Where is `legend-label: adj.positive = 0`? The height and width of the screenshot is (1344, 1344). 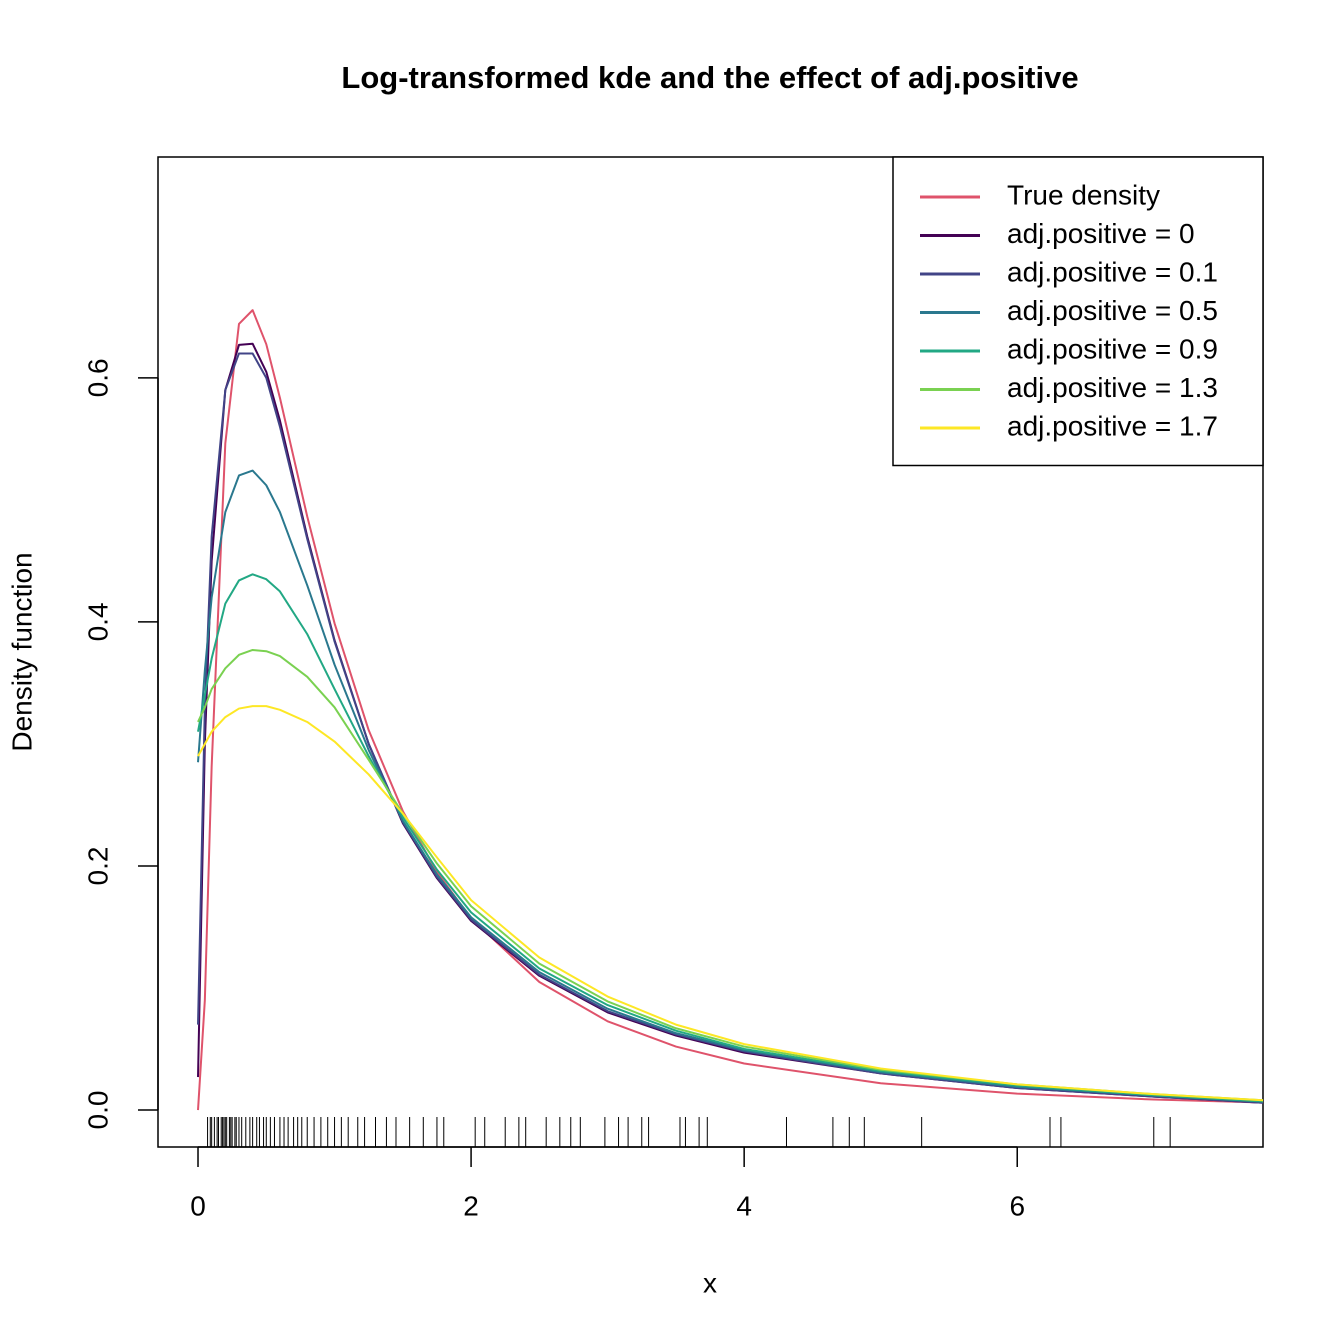 legend-label: adj.positive = 0 is located at coordinates (1101, 233).